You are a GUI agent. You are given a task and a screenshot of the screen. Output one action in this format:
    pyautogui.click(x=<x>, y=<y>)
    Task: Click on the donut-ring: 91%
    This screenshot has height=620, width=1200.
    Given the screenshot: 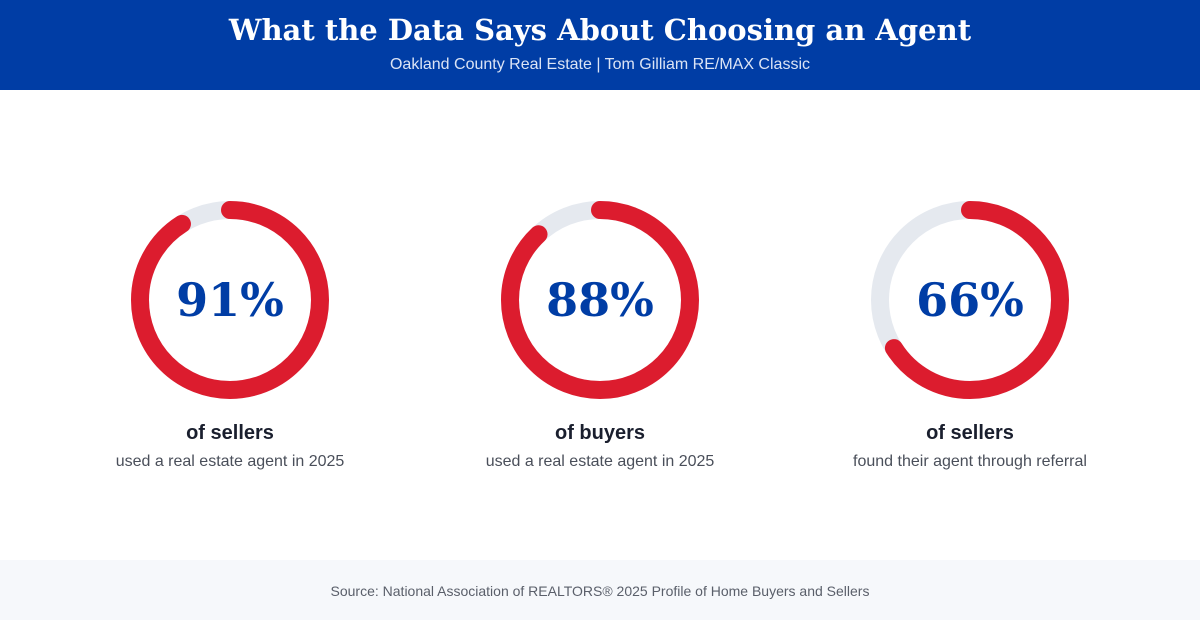 What is the action you would take?
    pyautogui.click(x=230, y=300)
    